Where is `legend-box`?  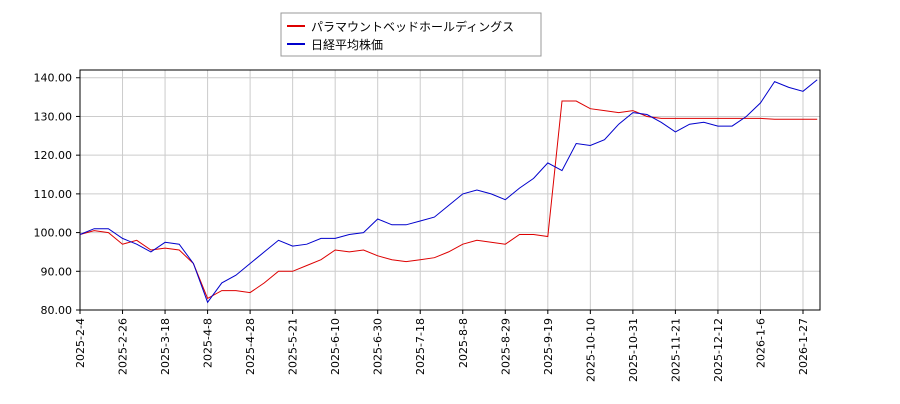 legend-box is located at coordinates (411, 34).